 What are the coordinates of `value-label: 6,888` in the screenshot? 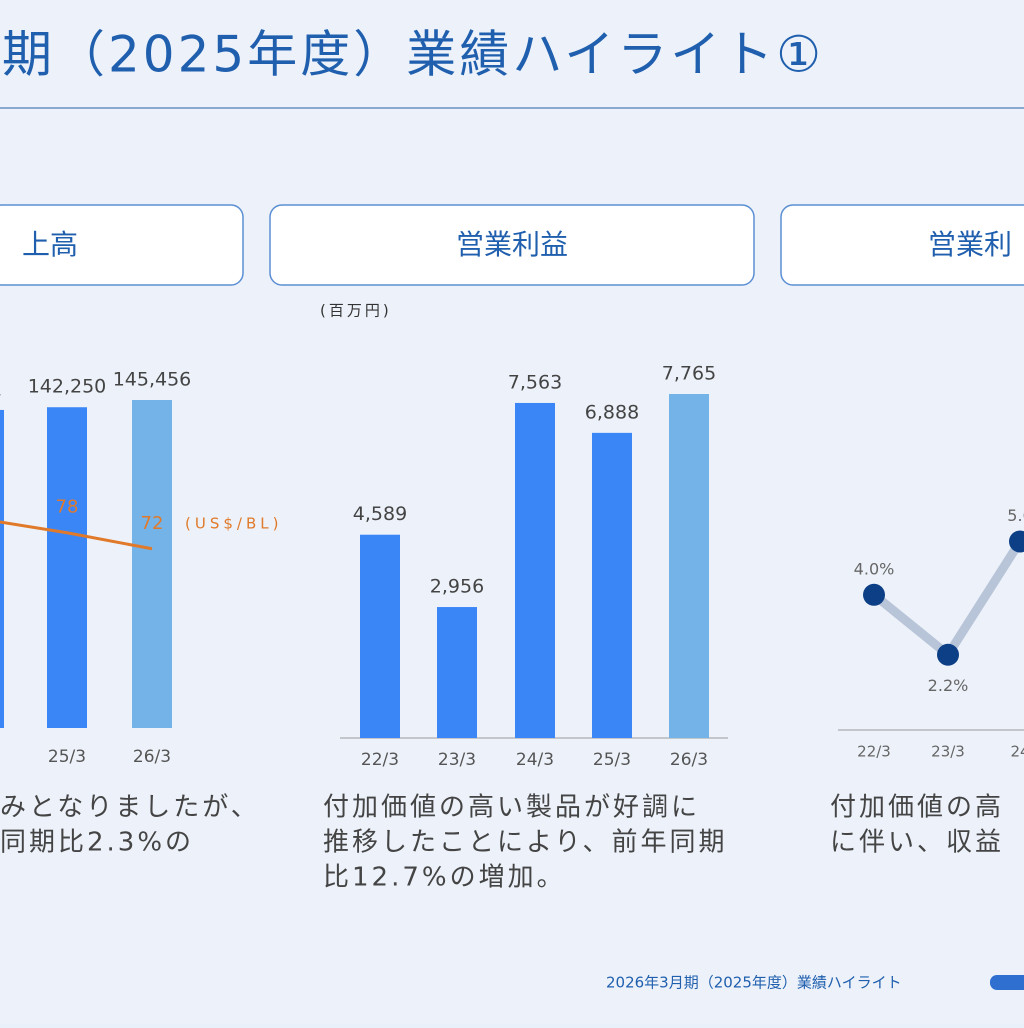 It's located at (612, 412).